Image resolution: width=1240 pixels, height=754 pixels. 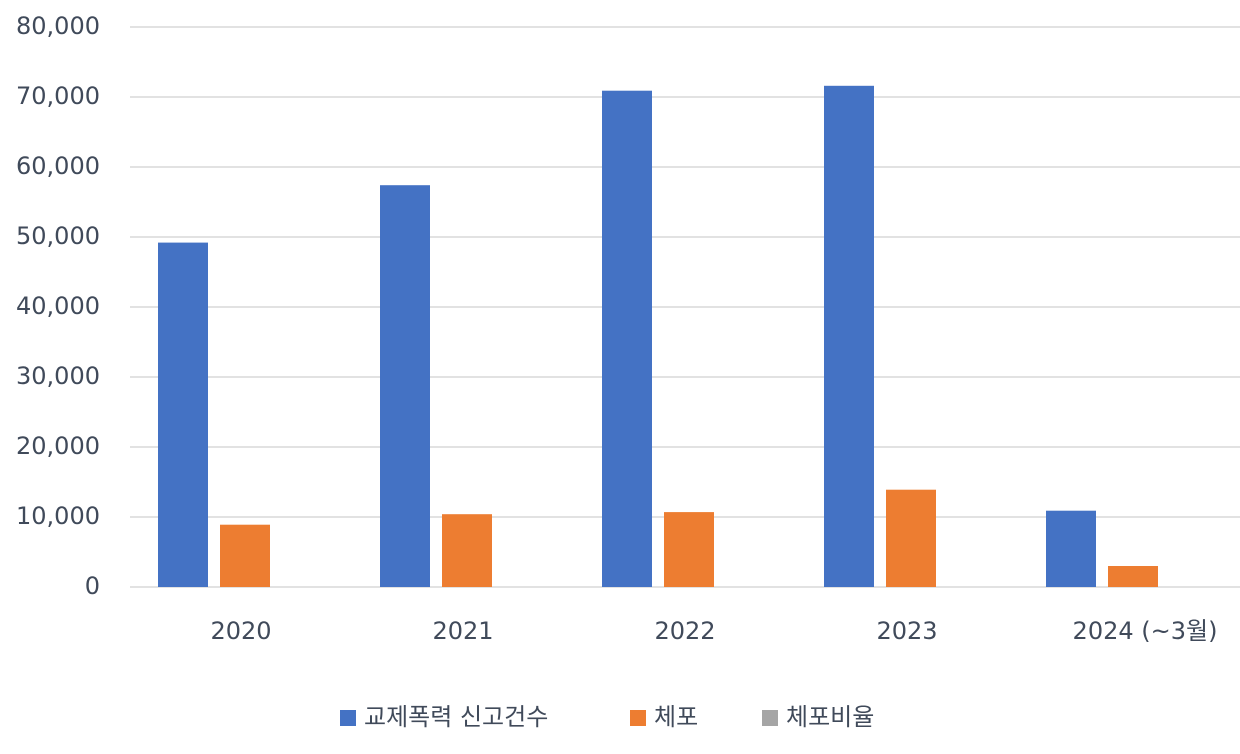 What do you see at coordinates (684, 631) in the screenshot?
I see `x-tick-label: 2022` at bounding box center [684, 631].